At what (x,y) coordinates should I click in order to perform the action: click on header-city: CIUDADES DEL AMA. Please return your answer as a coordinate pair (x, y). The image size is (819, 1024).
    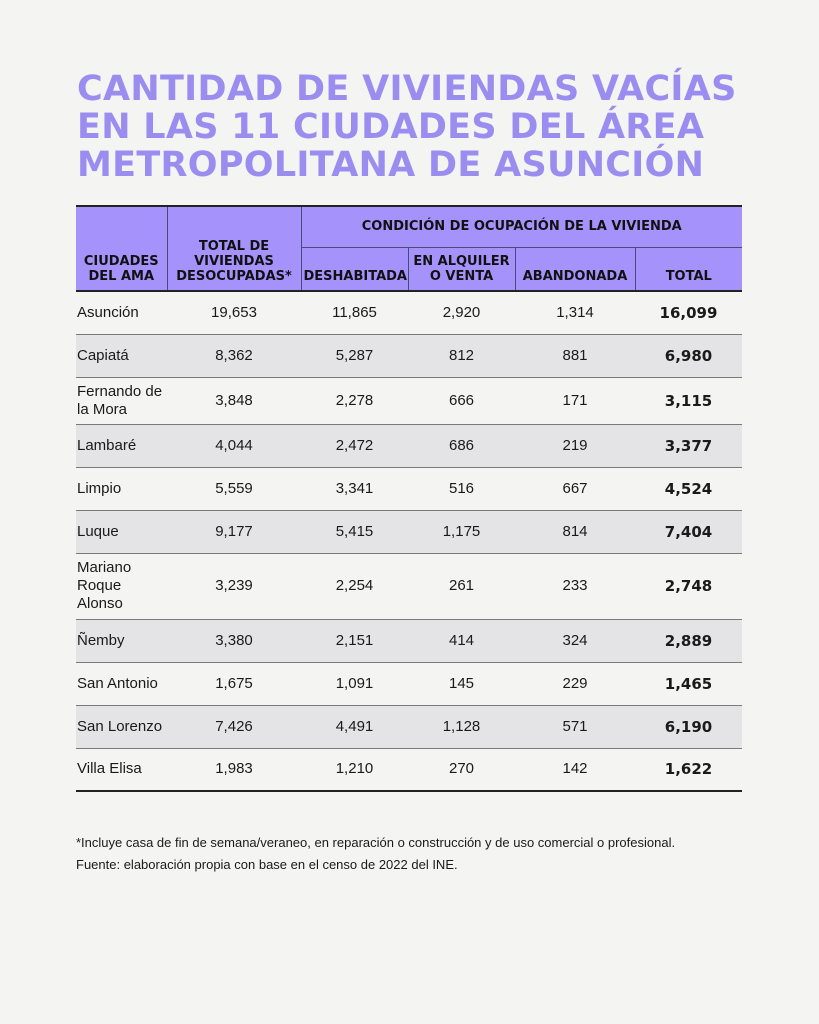
    Looking at the image, I should click on (122, 249).